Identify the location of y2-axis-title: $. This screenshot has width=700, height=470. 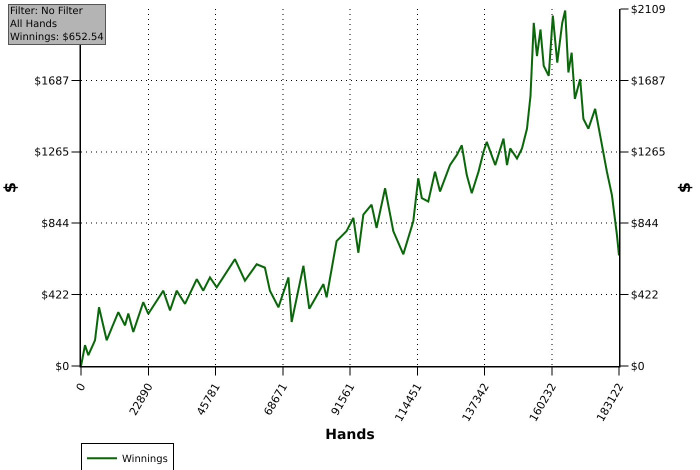
(684, 188).